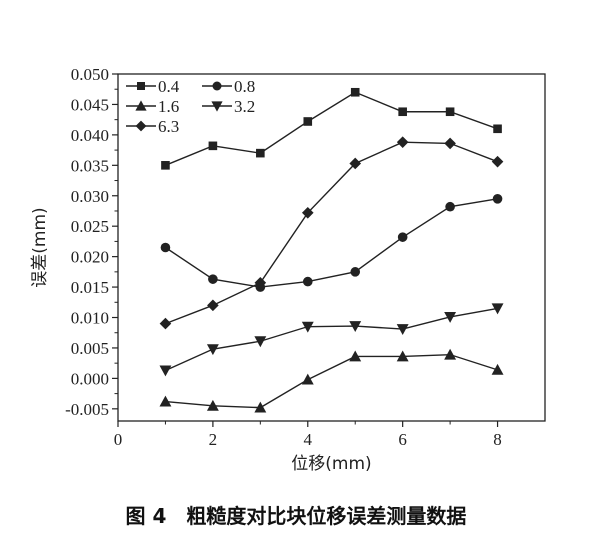  I want to click on x-tick-label: 2, so click(213, 439).